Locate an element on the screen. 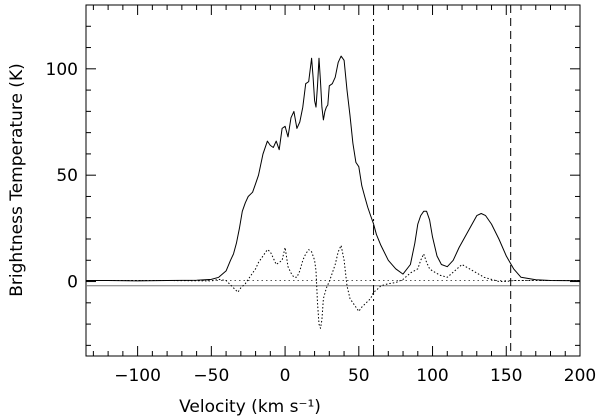 This screenshot has height=418, width=600. x-tick-label: 50 is located at coordinates (359, 376).